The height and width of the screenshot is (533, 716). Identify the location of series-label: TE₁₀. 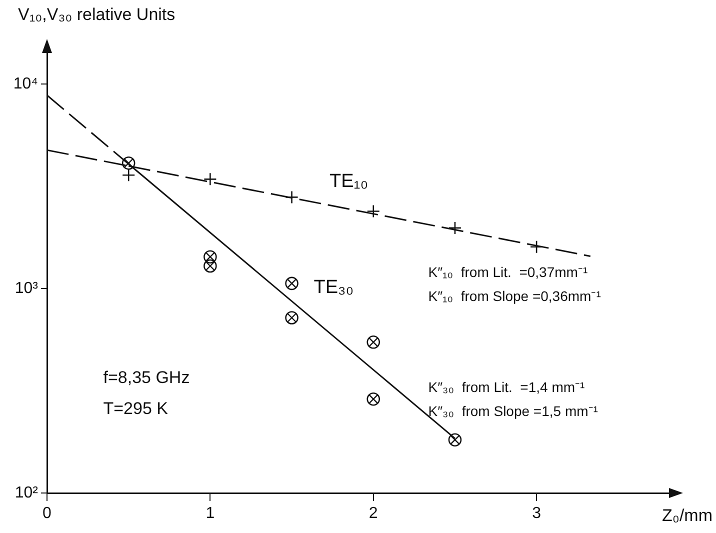
(349, 181).